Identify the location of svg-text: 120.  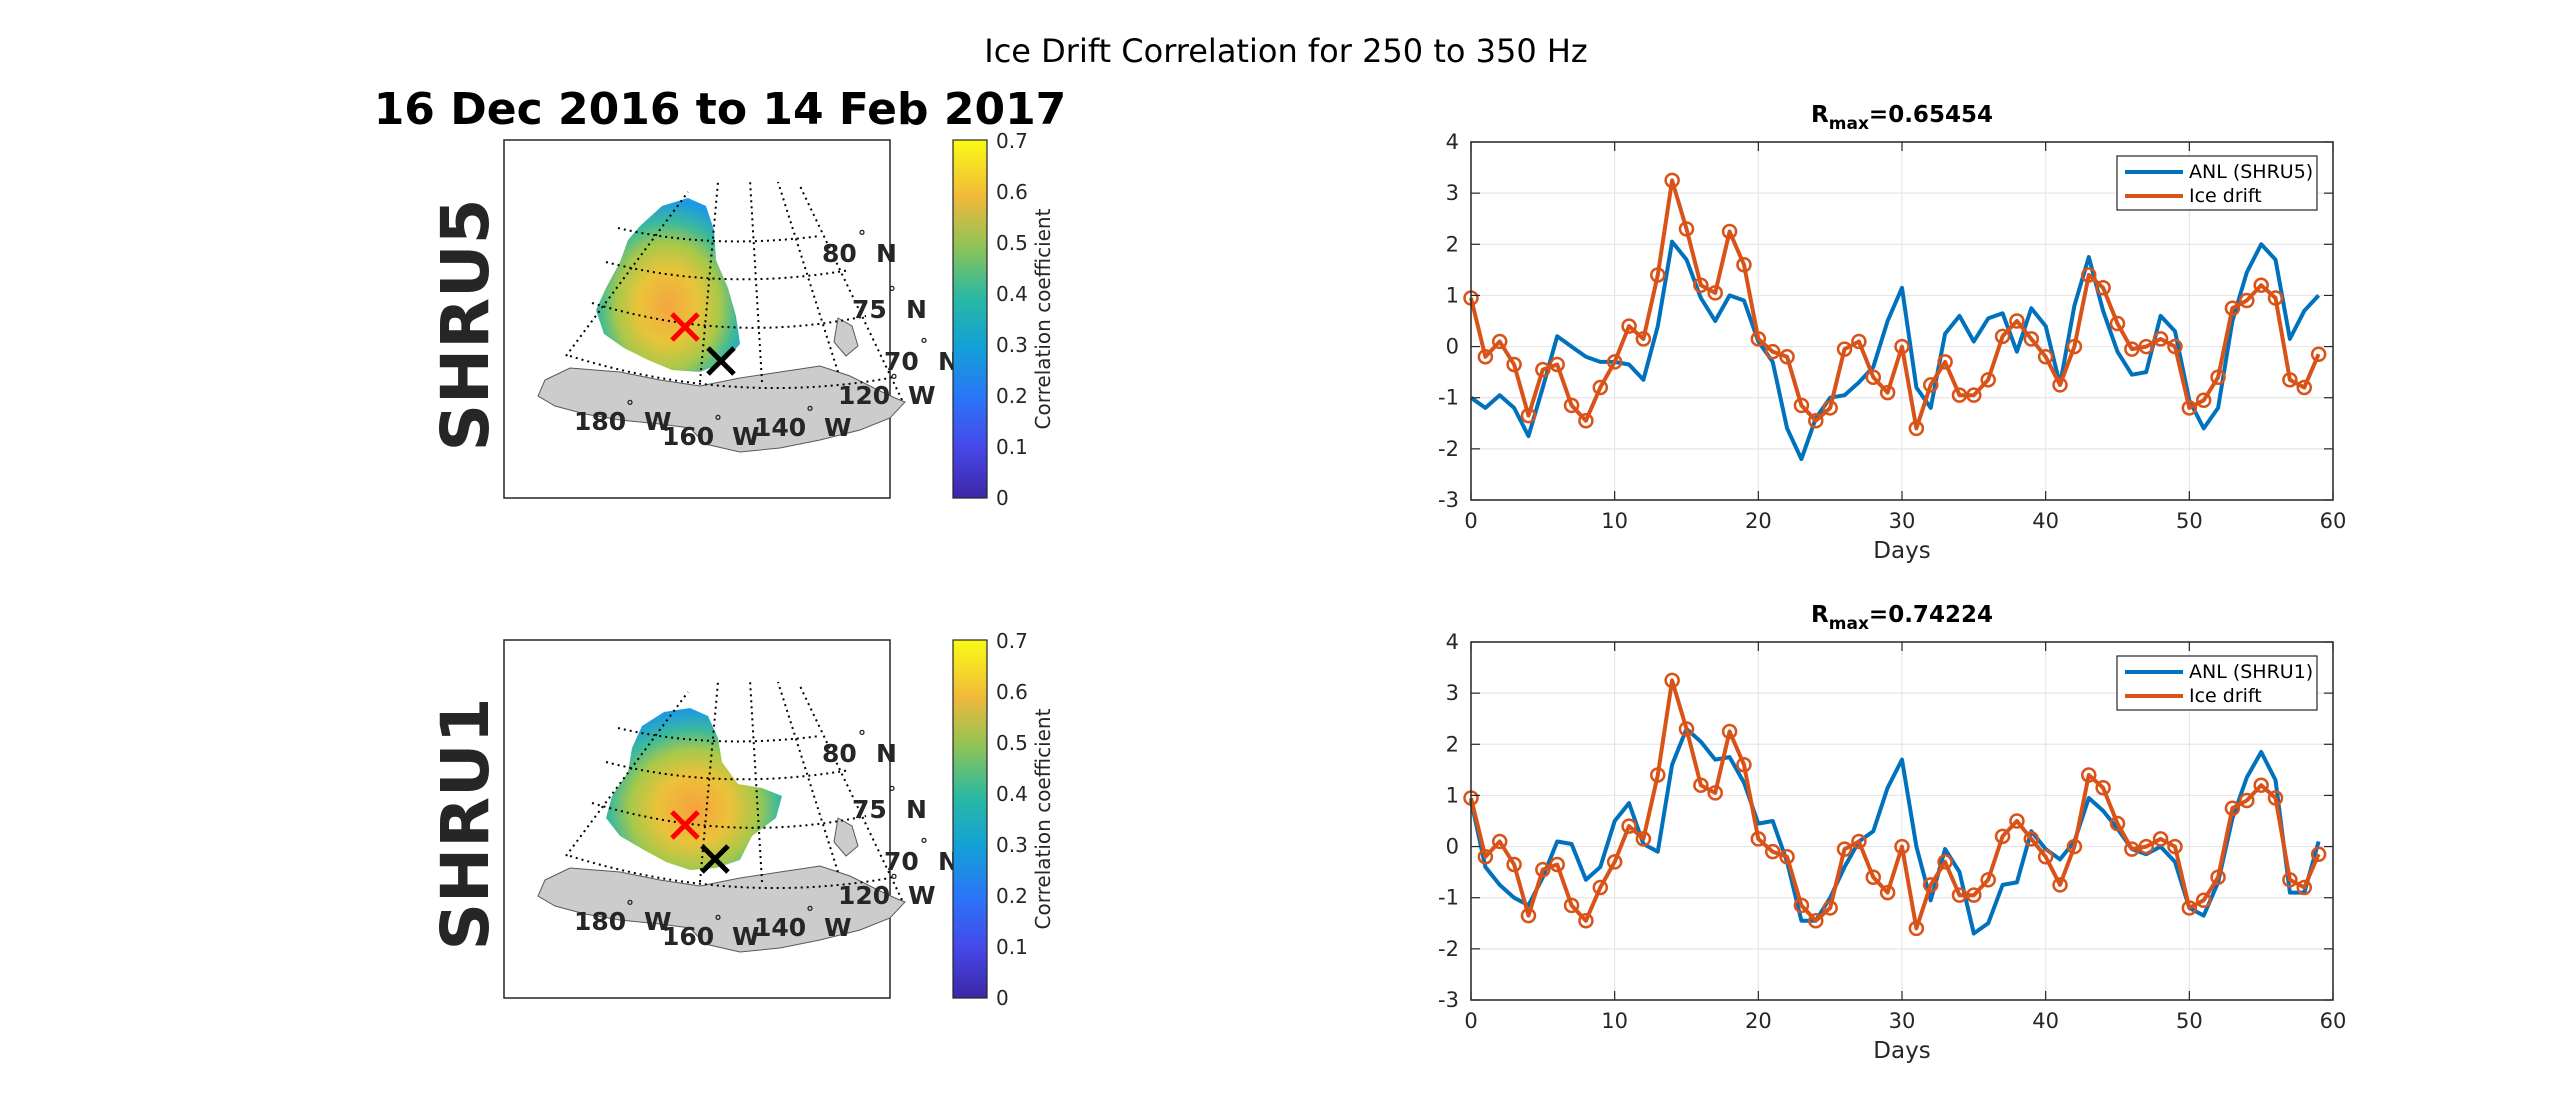
(864, 395).